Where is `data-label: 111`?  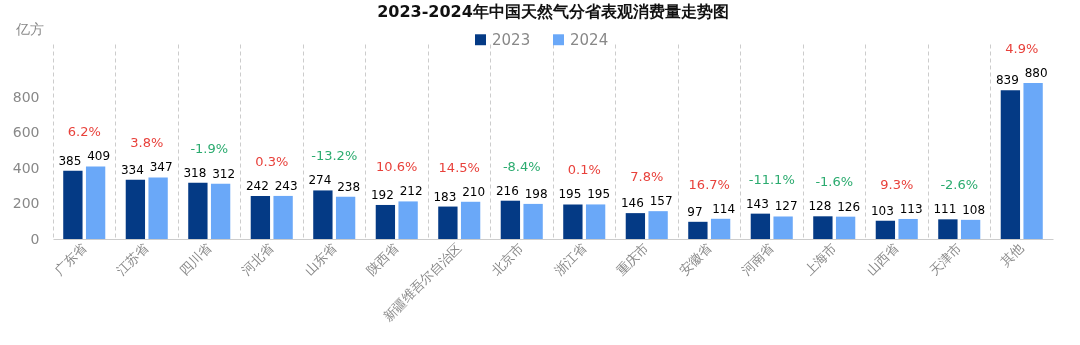 data-label: 111 is located at coordinates (945, 209).